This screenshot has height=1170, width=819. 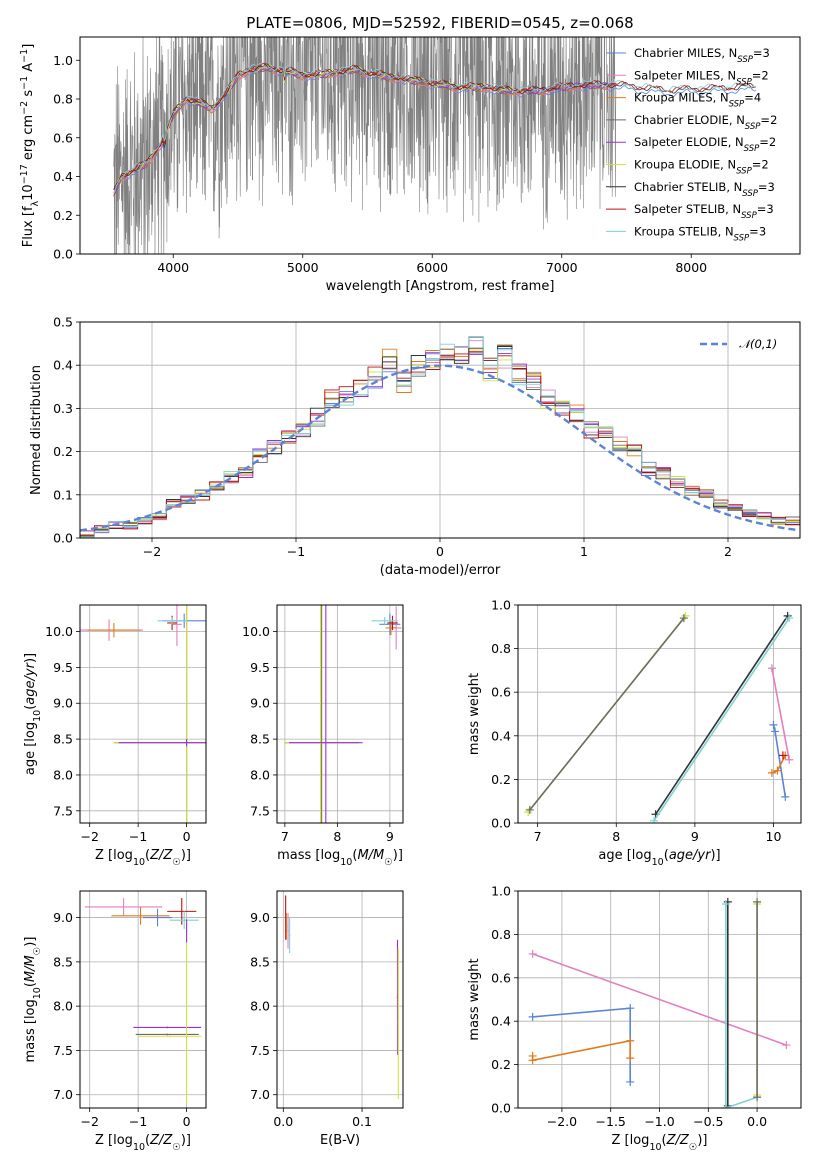 What do you see at coordinates (63, 494) in the screenshot?
I see `y-tick-label: 0.1` at bounding box center [63, 494].